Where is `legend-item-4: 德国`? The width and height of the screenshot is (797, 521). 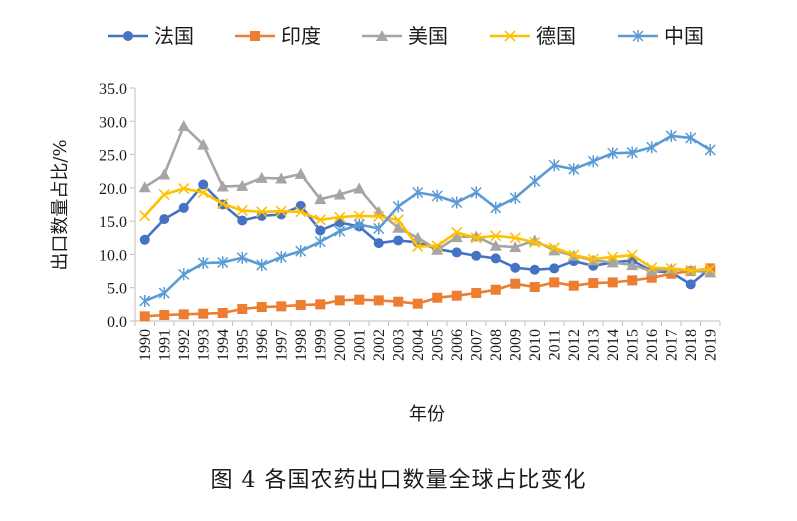
legend-item-4: 德国 is located at coordinates (533, 36).